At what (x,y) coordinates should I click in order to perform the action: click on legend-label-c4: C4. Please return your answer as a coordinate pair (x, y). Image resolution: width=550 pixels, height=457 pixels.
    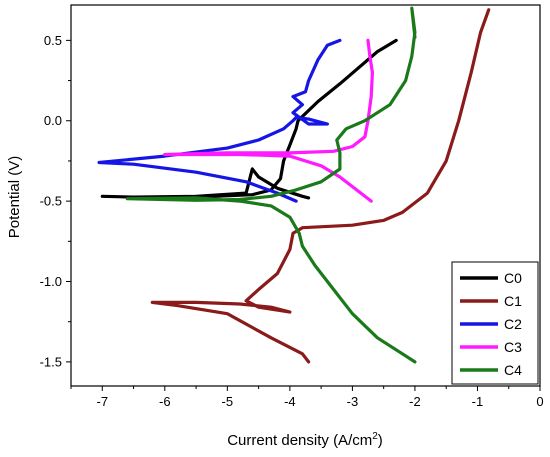
    Looking at the image, I should click on (513, 370).